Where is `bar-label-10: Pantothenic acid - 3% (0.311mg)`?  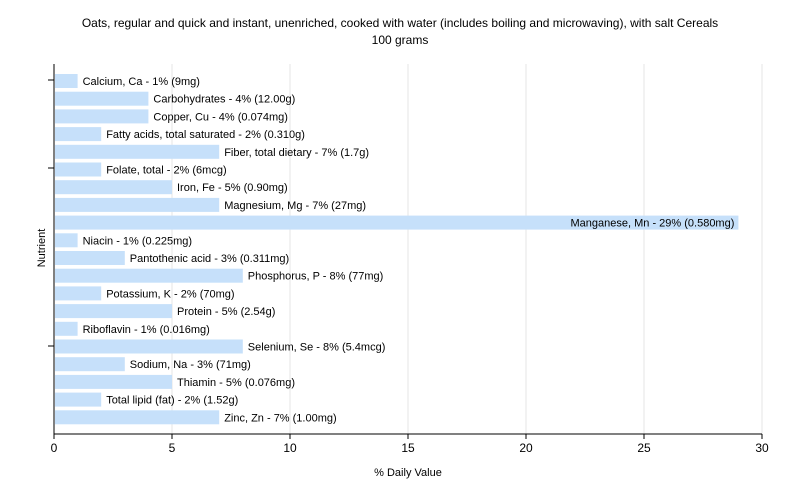 bar-label-10: Pantothenic acid - 3% (0.311mg) is located at coordinates (209, 259).